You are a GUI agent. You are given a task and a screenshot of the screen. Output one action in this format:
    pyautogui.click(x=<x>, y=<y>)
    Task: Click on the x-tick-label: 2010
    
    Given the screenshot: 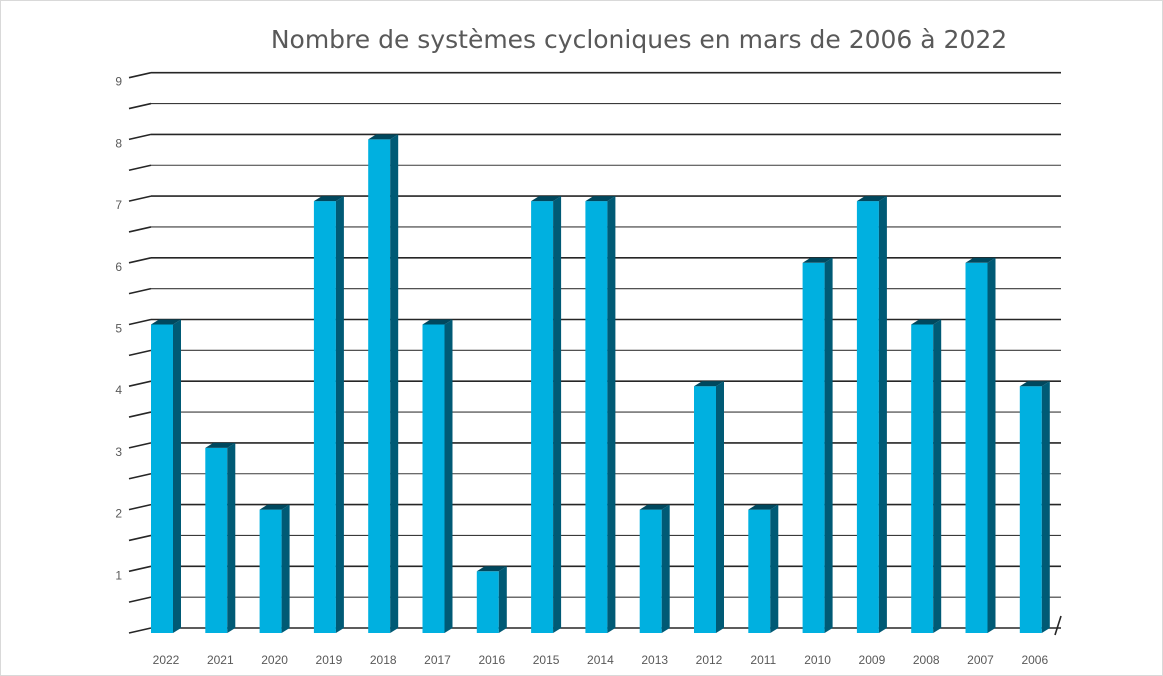 What is the action you would take?
    pyautogui.click(x=817, y=660)
    